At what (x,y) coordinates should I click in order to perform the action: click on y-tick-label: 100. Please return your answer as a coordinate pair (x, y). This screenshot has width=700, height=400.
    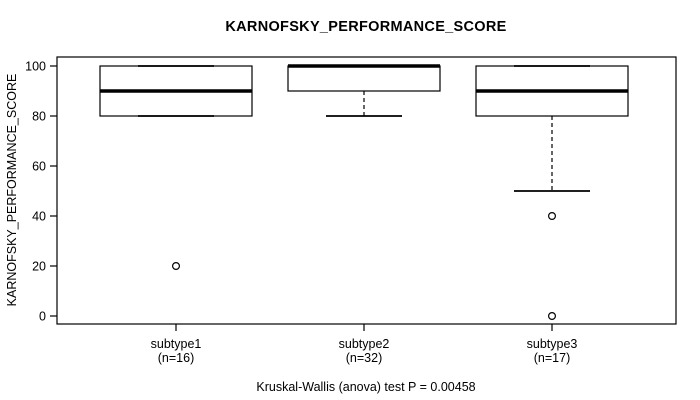
    Looking at the image, I should click on (35, 67).